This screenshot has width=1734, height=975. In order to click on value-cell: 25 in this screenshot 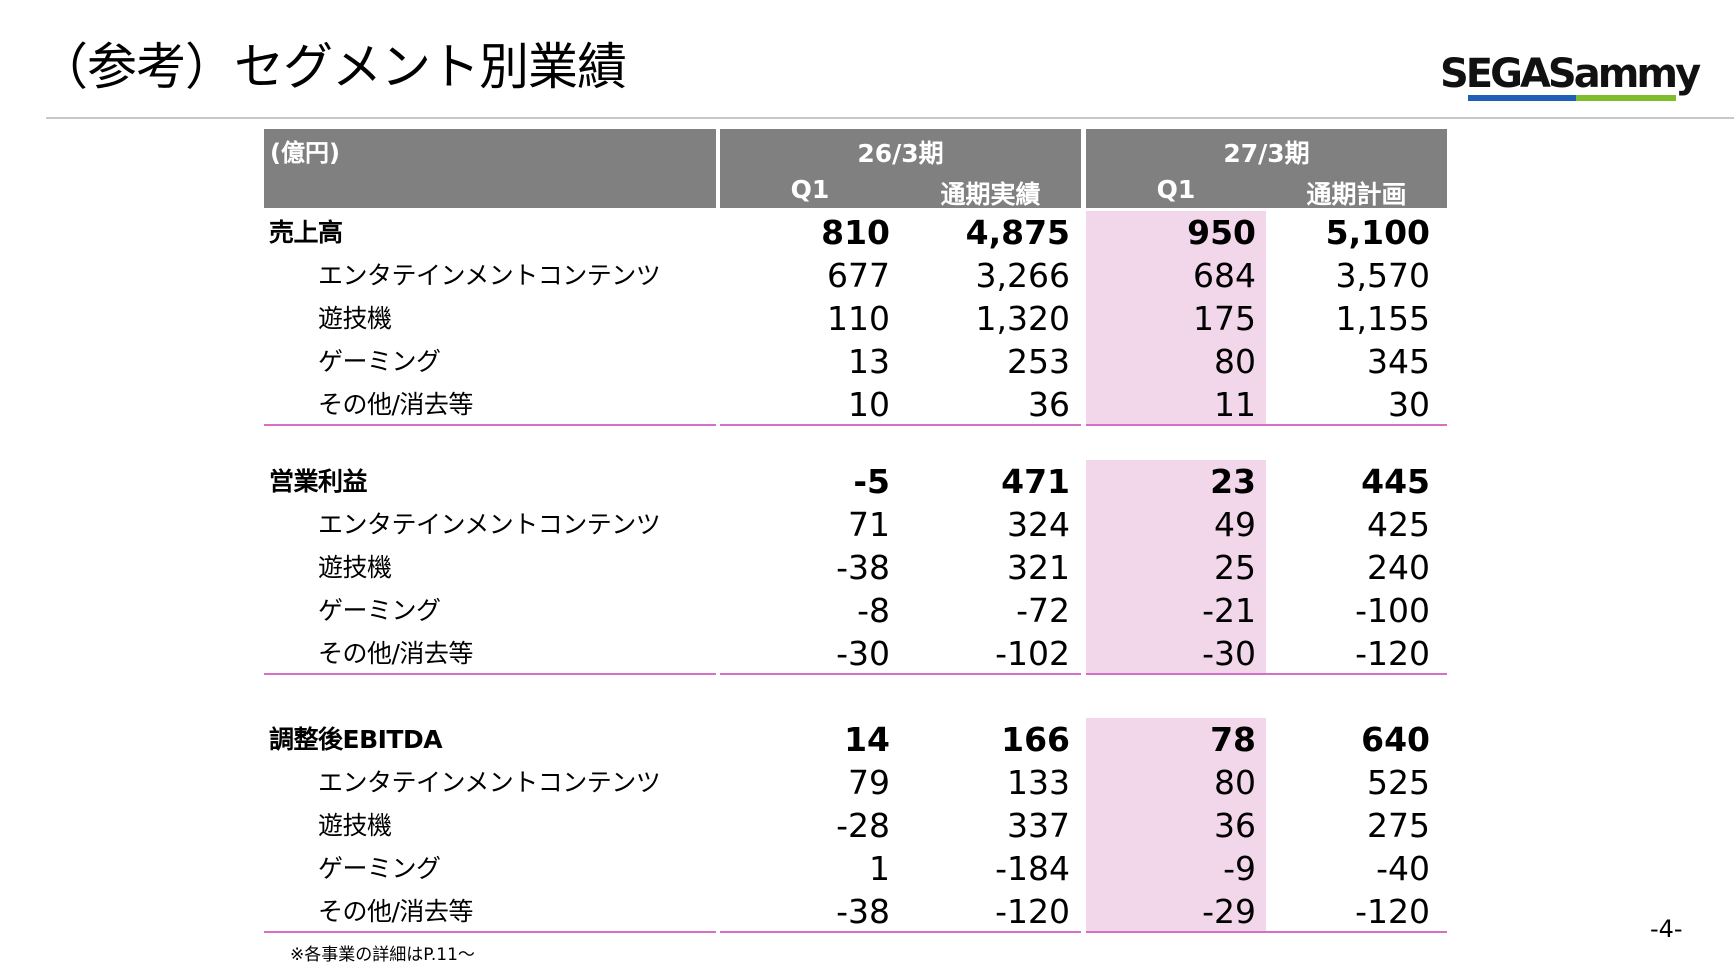, I will do `click(1235, 567)`.